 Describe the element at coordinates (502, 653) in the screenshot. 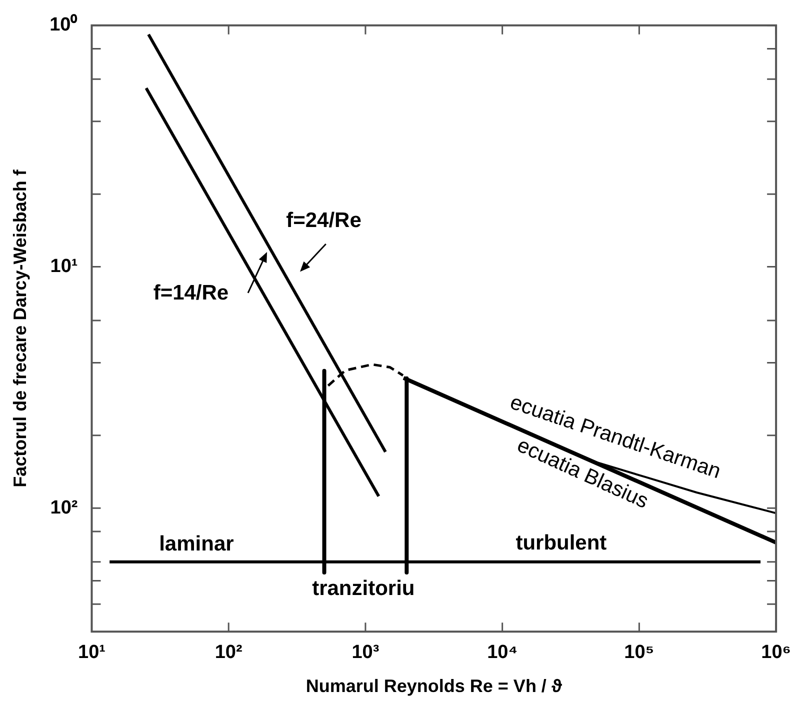

I see `x-tick-label: 10⁴` at that location.